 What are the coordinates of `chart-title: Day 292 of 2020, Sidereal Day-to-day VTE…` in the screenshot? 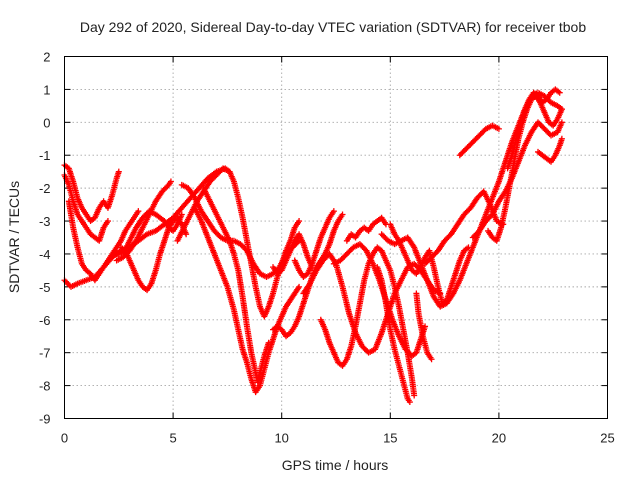 It's located at (333, 27).